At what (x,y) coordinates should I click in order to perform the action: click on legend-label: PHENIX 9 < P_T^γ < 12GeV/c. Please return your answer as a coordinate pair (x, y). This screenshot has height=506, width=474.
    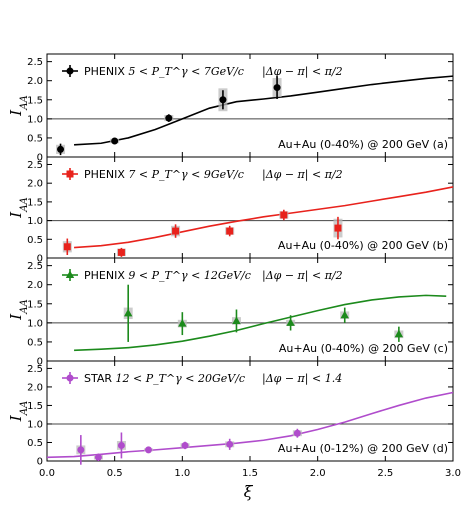
    Looking at the image, I should click on (167, 275).